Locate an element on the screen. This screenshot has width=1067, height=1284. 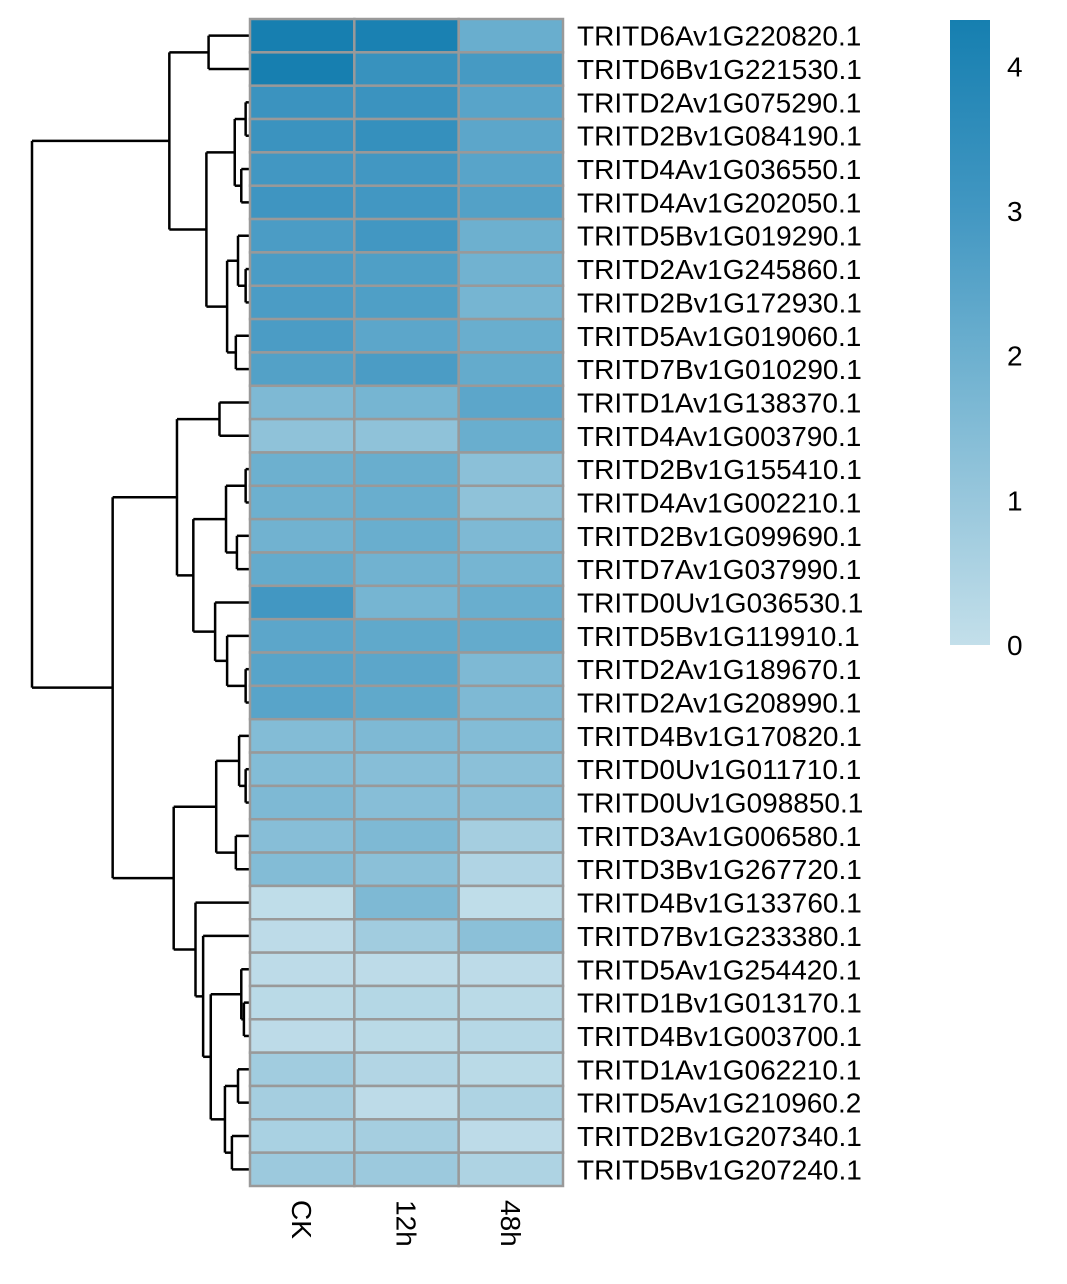
row-label: TRITD1Av1G062210.1 is located at coordinates (719, 1069).